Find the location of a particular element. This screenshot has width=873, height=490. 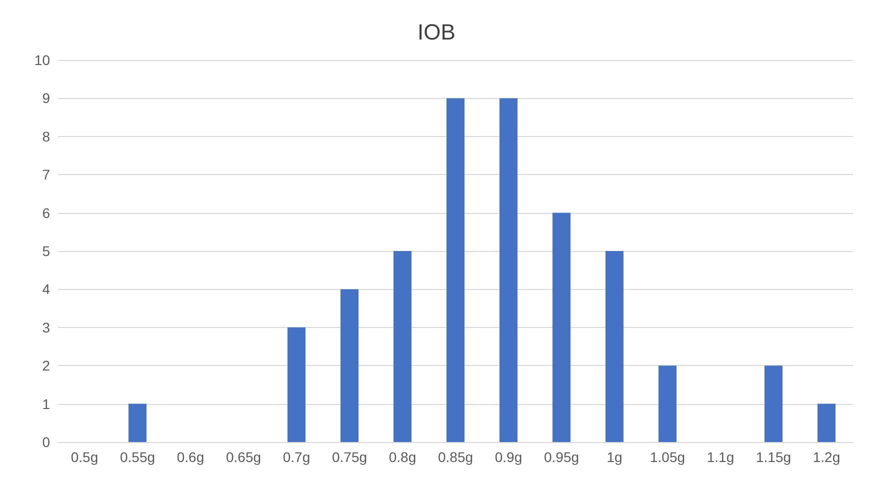

chart-title: IOB is located at coordinates (437, 32).